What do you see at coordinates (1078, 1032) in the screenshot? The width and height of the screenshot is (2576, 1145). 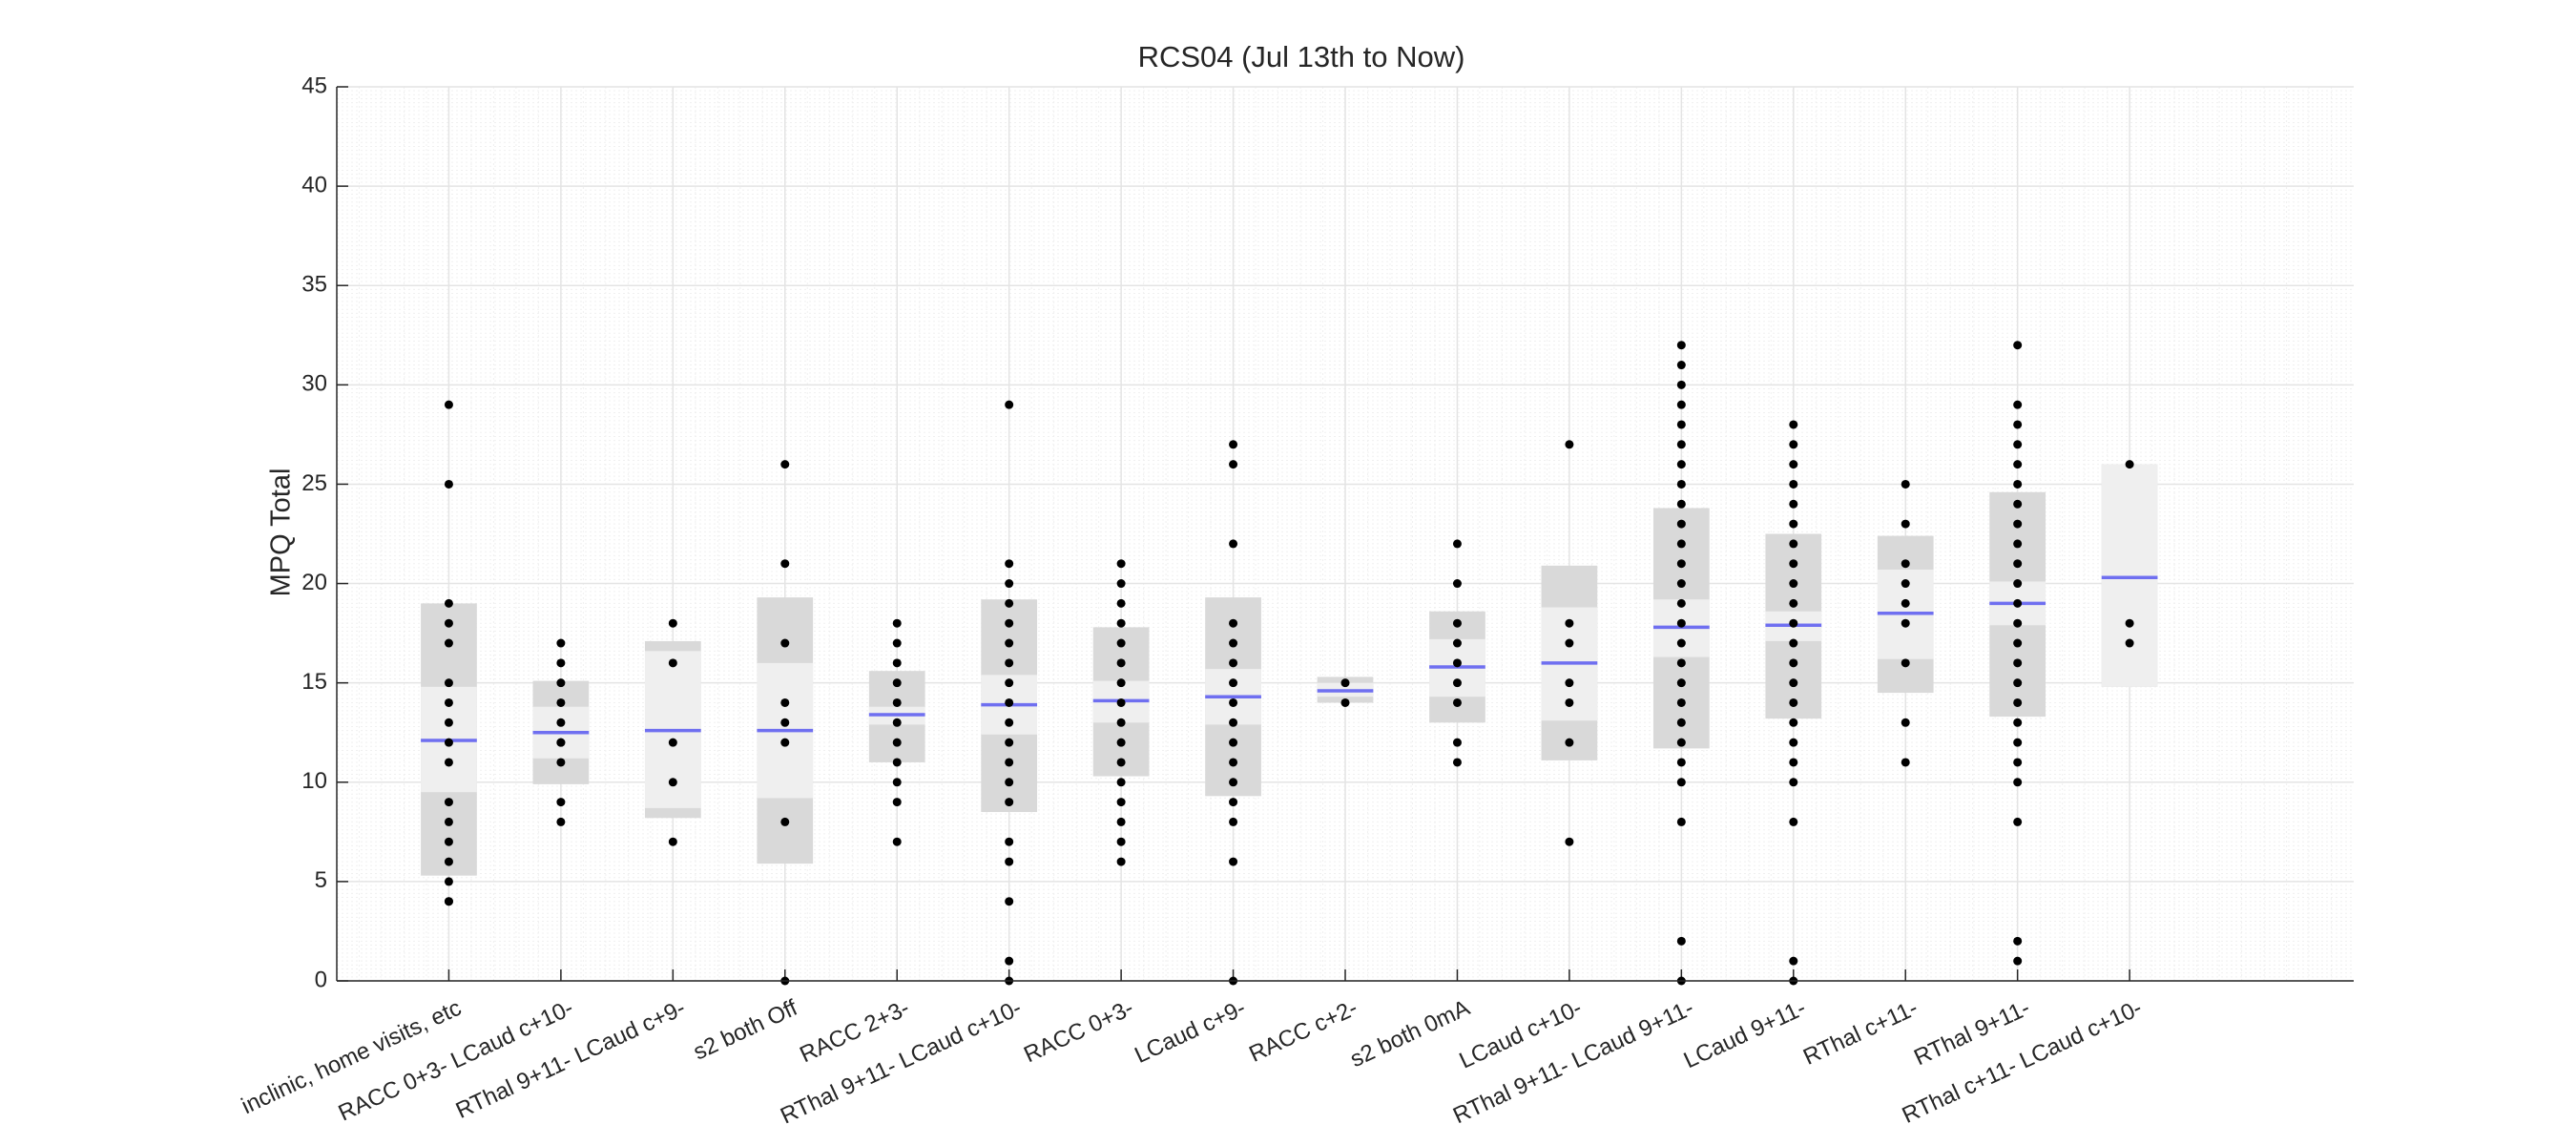 I see `x-tick-label: RACC 0+3-` at bounding box center [1078, 1032].